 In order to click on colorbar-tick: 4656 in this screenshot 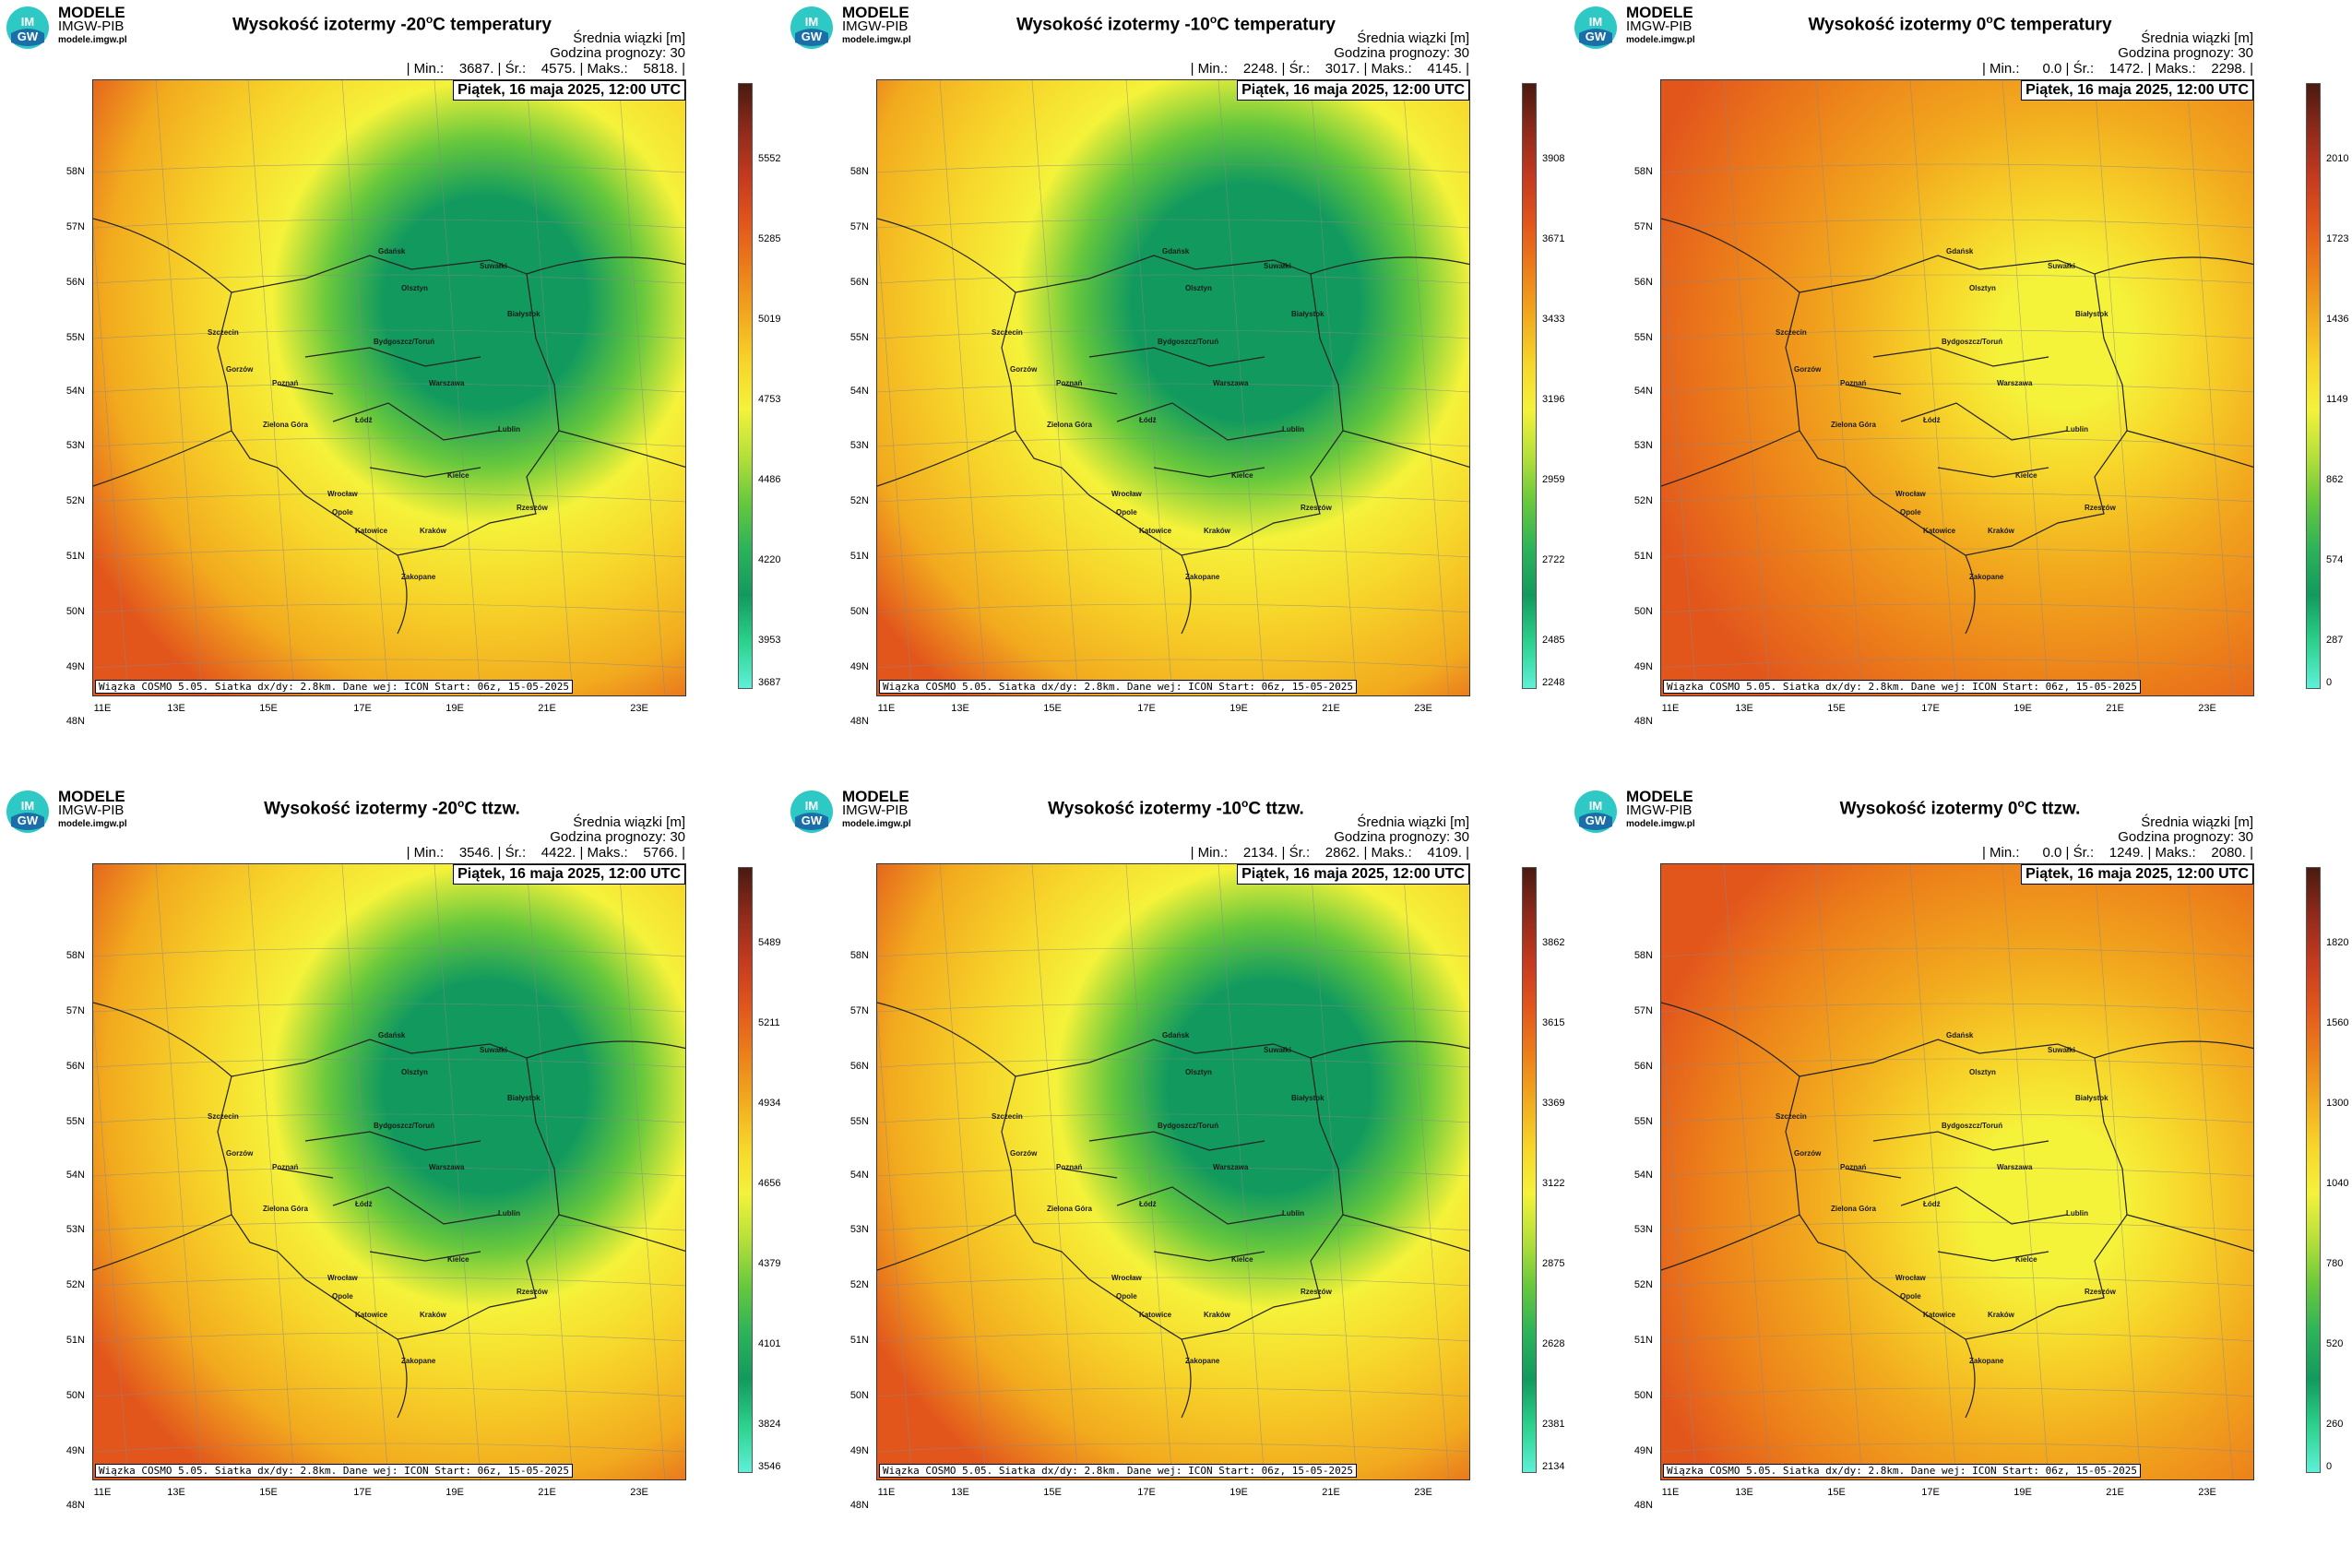, I will do `click(769, 1183)`.